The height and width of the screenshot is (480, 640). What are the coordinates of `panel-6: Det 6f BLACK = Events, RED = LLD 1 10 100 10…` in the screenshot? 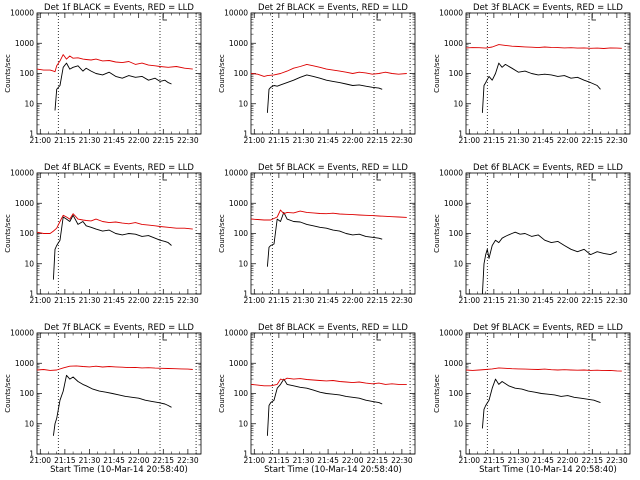 It's located at (532, 234).